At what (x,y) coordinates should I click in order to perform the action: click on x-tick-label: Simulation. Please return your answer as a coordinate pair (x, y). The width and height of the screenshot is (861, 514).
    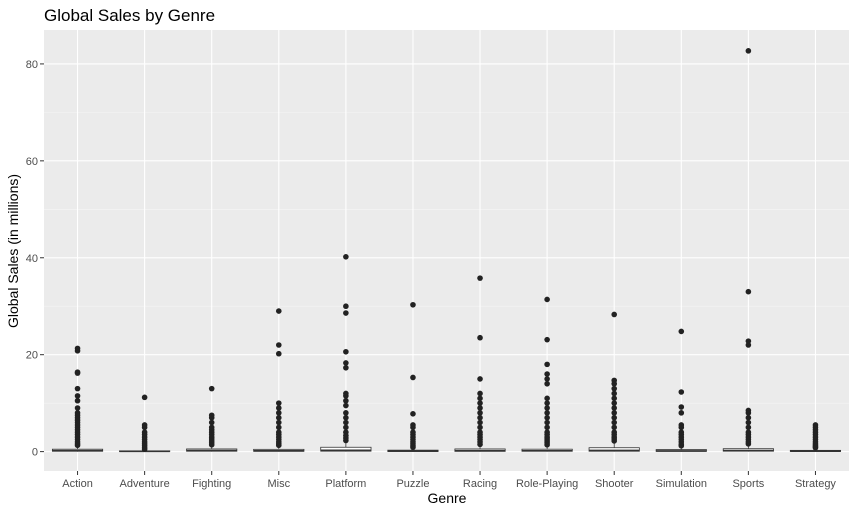
    Looking at the image, I should click on (681, 484).